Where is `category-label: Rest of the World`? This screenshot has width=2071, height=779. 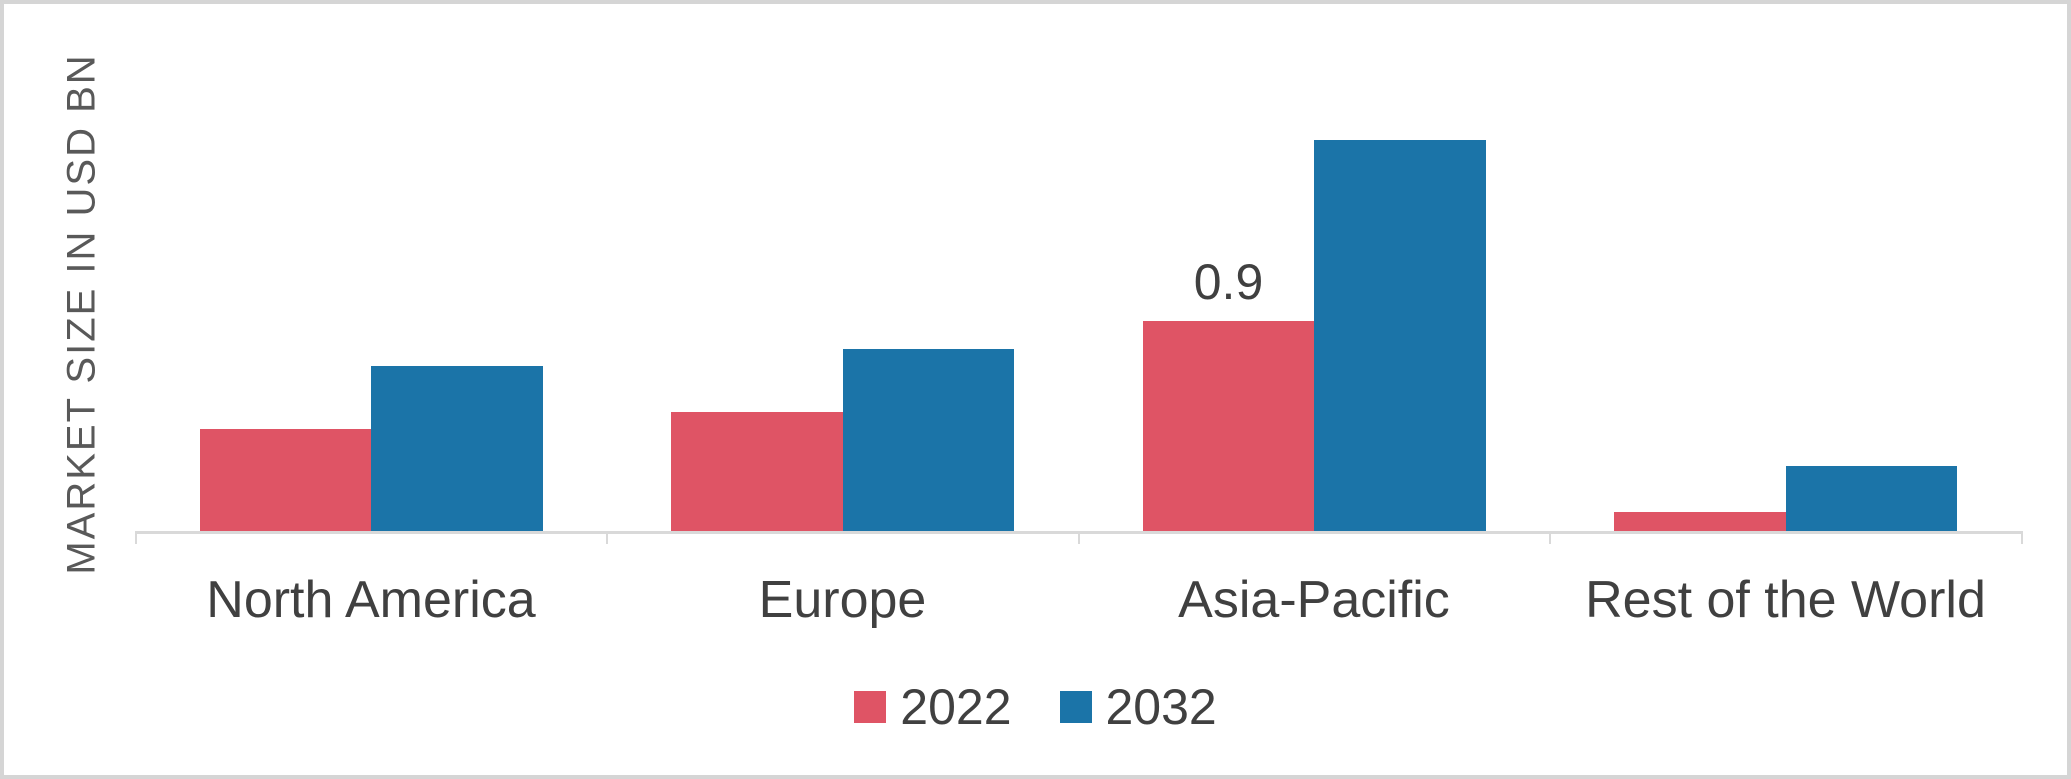 category-label: Rest of the World is located at coordinates (1785, 600).